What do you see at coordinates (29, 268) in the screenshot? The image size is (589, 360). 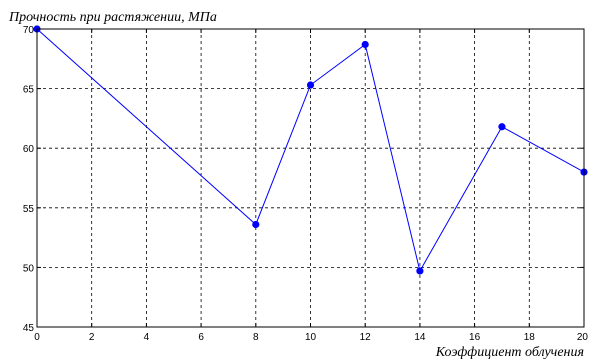 I see `y-tick-label: 50` at bounding box center [29, 268].